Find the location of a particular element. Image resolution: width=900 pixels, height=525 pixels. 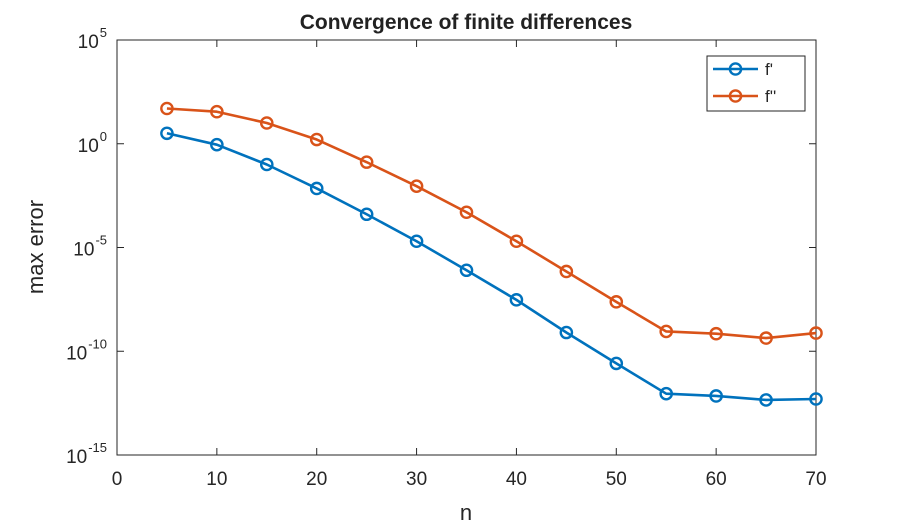

x-tick-label: 0 is located at coordinates (117, 479).